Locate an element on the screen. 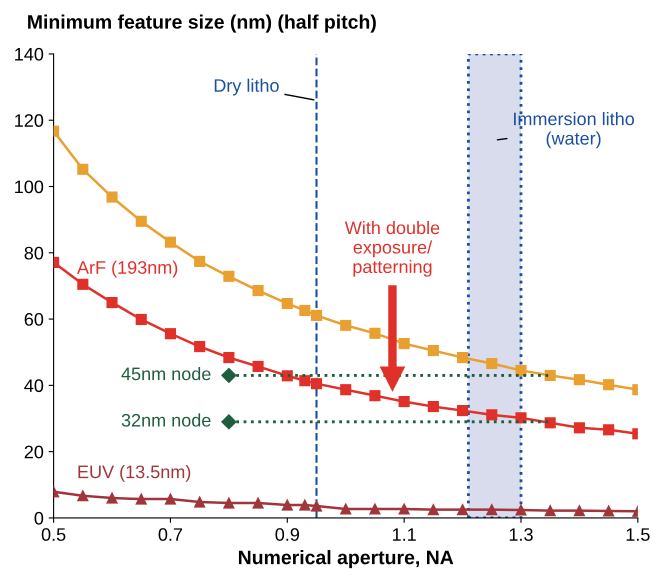 The width and height of the screenshot is (670, 580). y-tick-label: 0 is located at coordinates (39, 518).